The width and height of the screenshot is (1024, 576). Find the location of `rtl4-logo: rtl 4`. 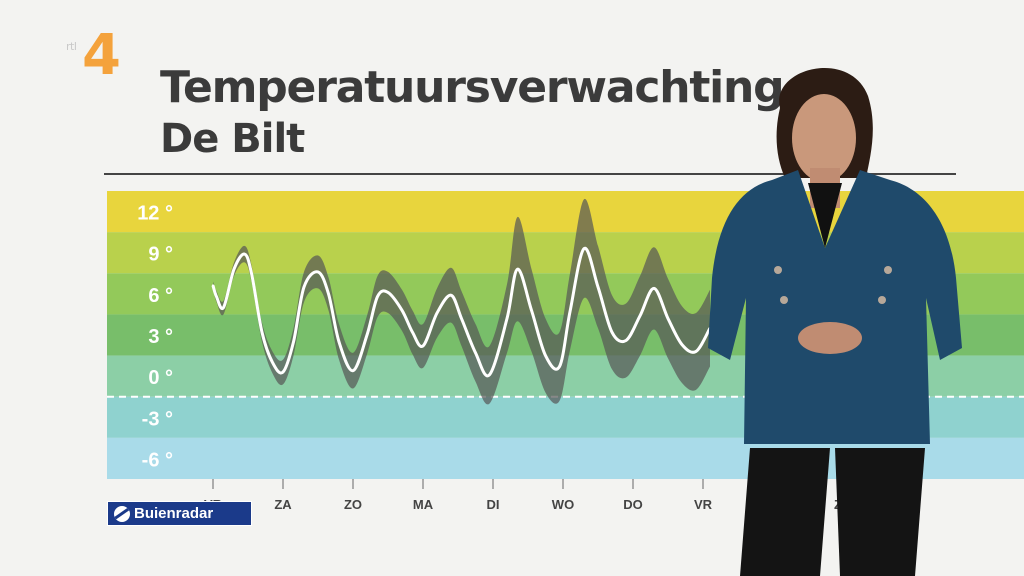

rtl4-logo: rtl 4 is located at coordinates (96, 57).